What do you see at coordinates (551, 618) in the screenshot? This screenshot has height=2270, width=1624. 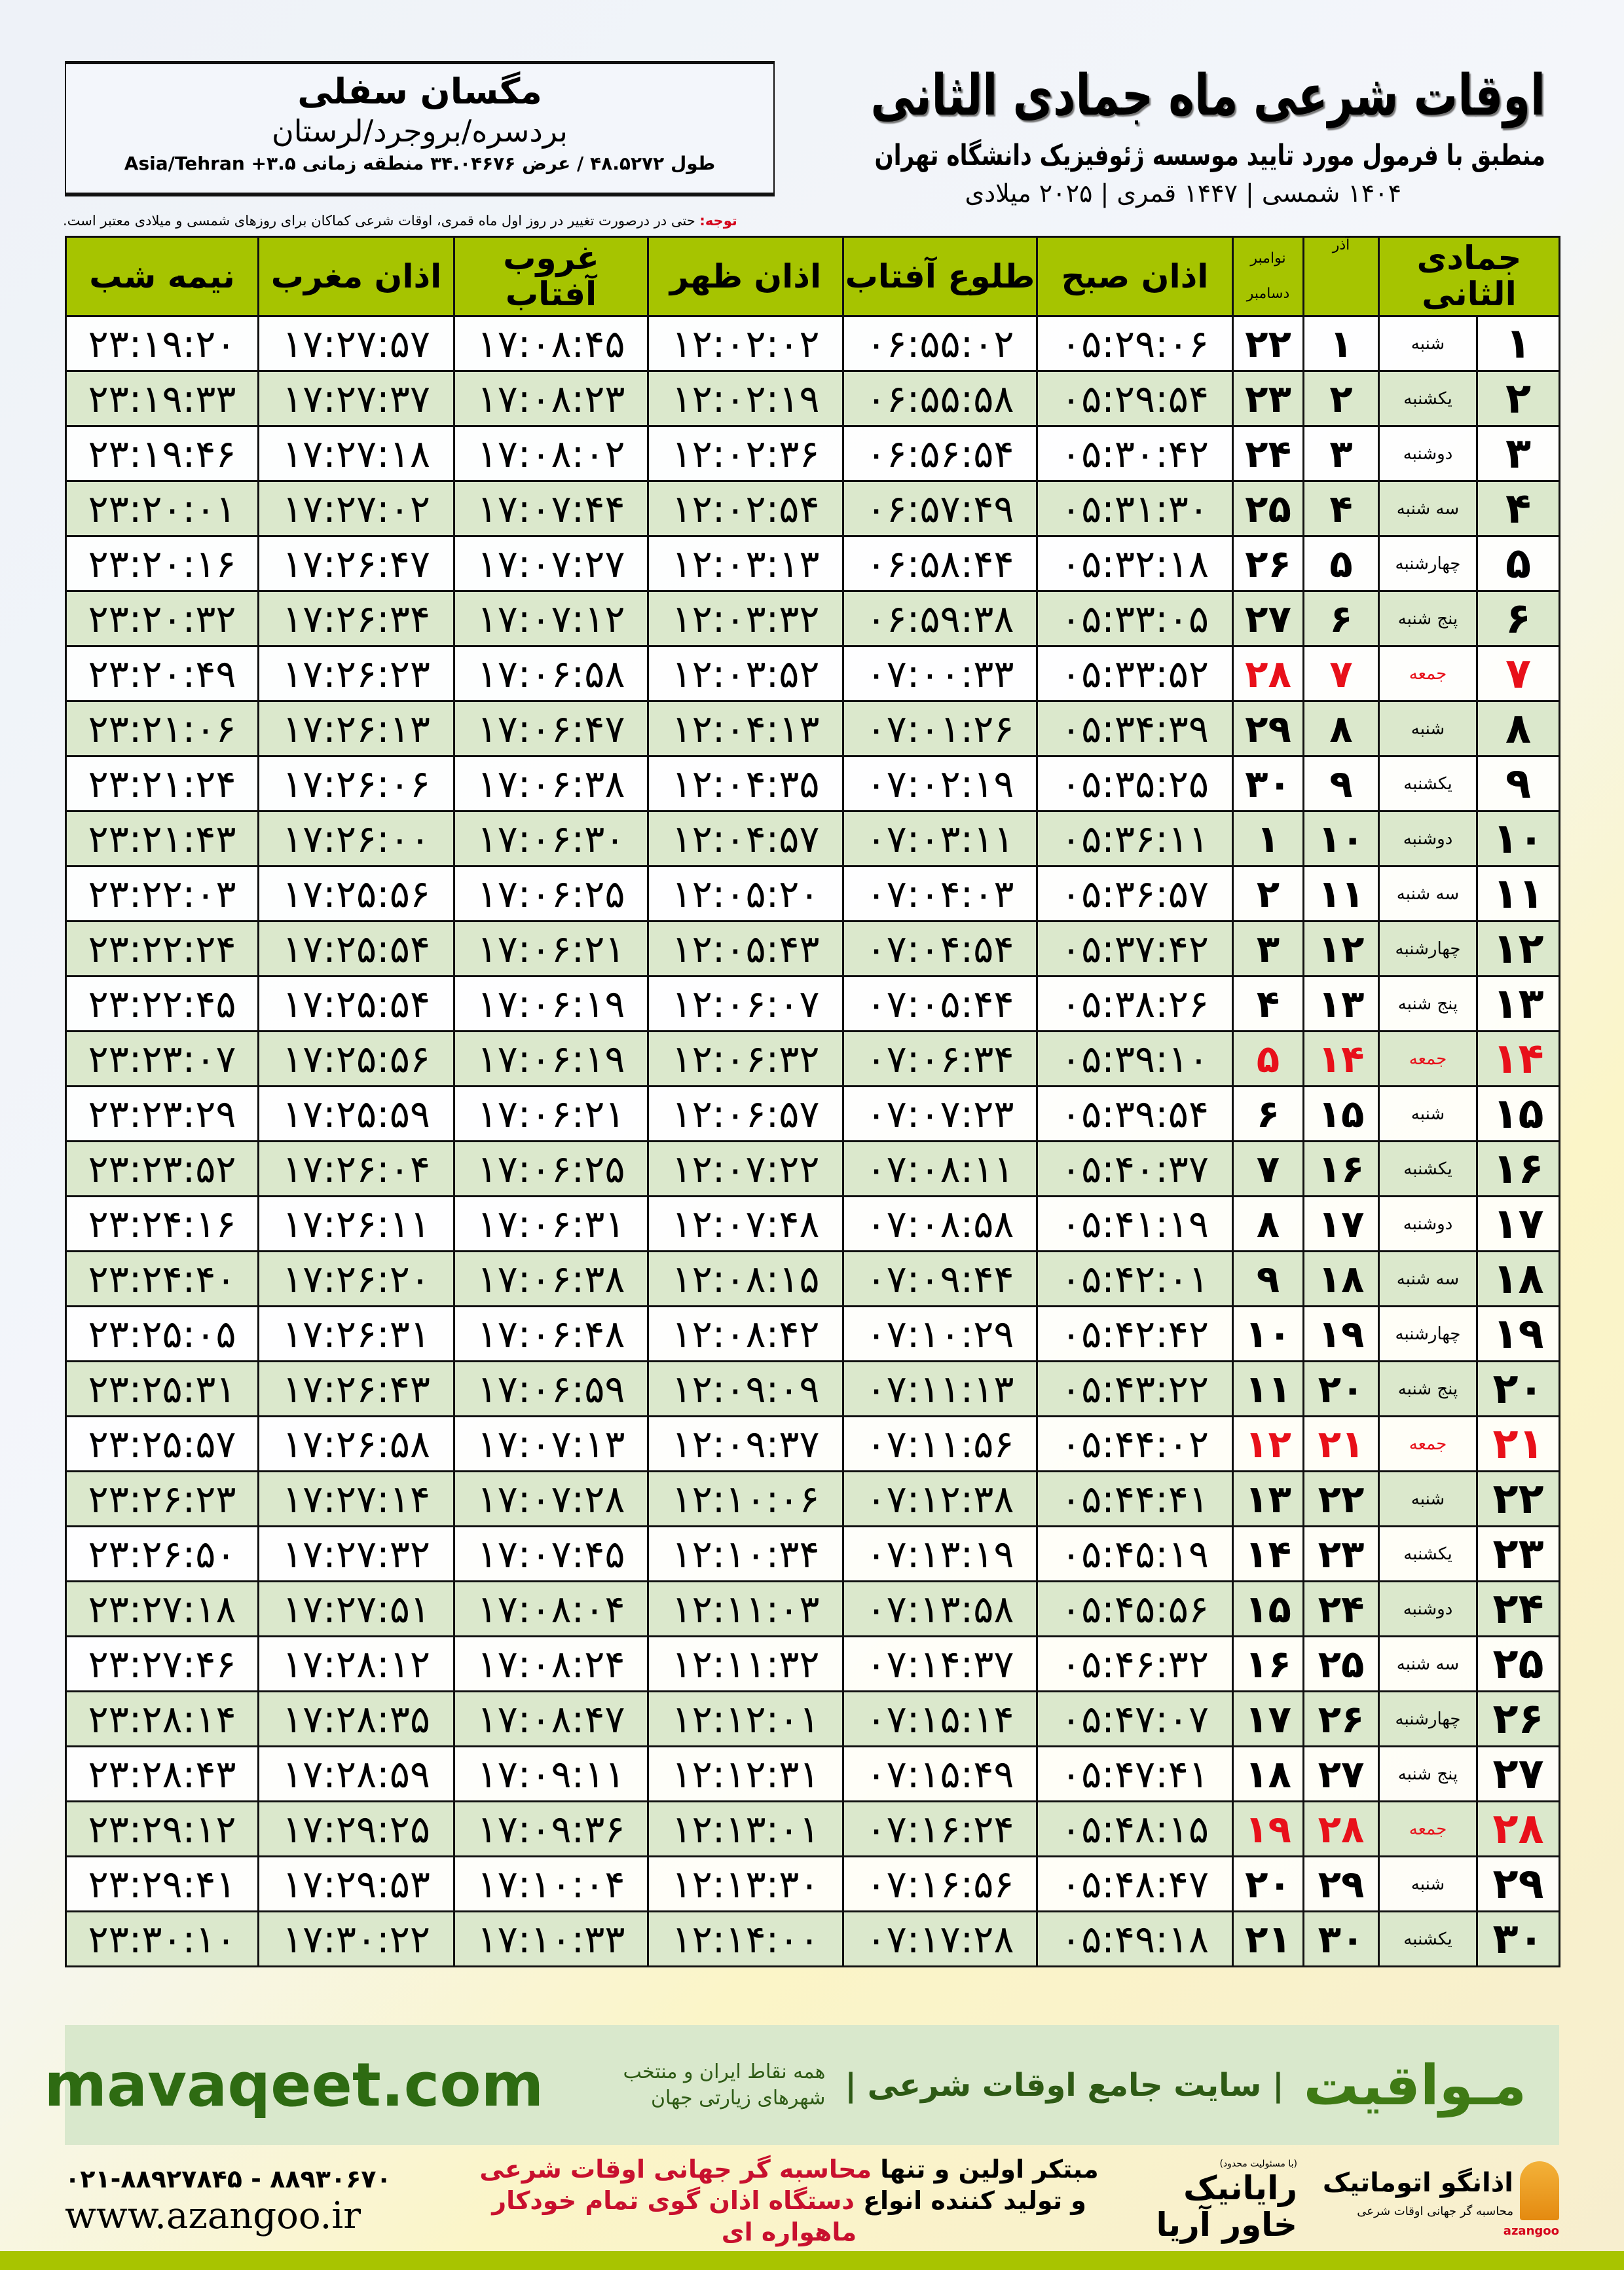 I see `sunset-time: ۱۷:۰۷:۱۲` at bounding box center [551, 618].